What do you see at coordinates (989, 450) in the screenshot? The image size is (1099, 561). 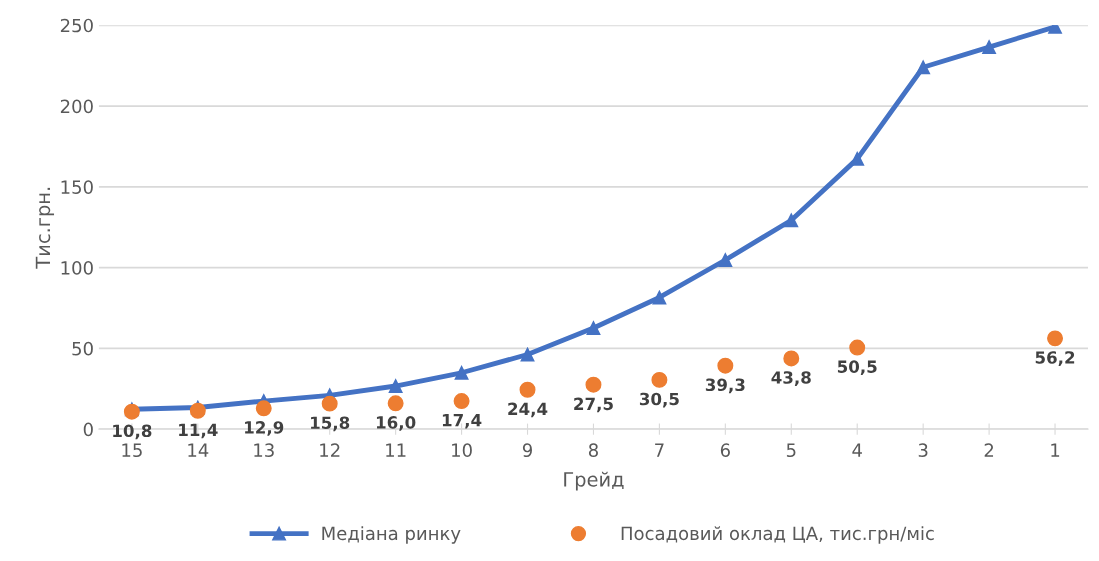 I see `x-tick-label: 2` at bounding box center [989, 450].